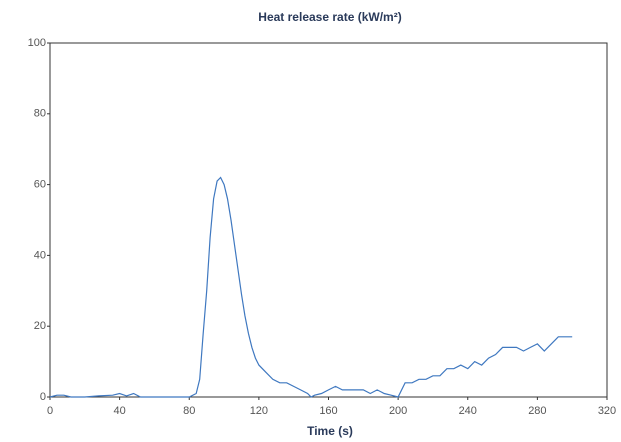 Image resolution: width=621 pixels, height=442 pixels. Describe the element at coordinates (398, 411) in the screenshot. I see `x-tick-label: 200` at that location.